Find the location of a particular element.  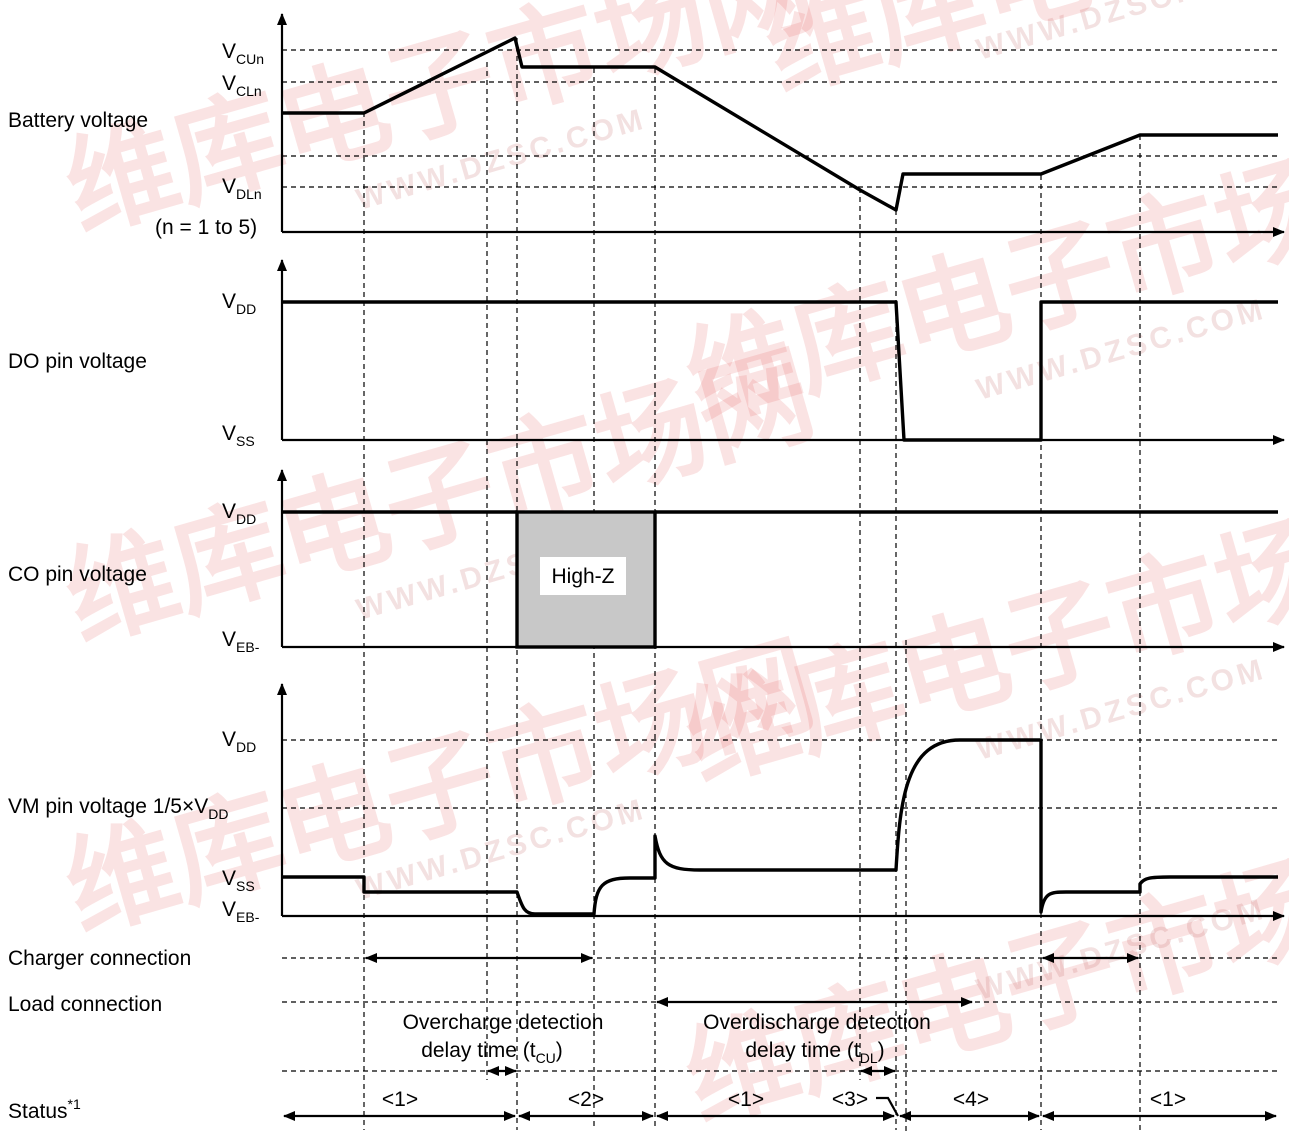

co-veb-label: VEB- is located at coordinates (241, 641).